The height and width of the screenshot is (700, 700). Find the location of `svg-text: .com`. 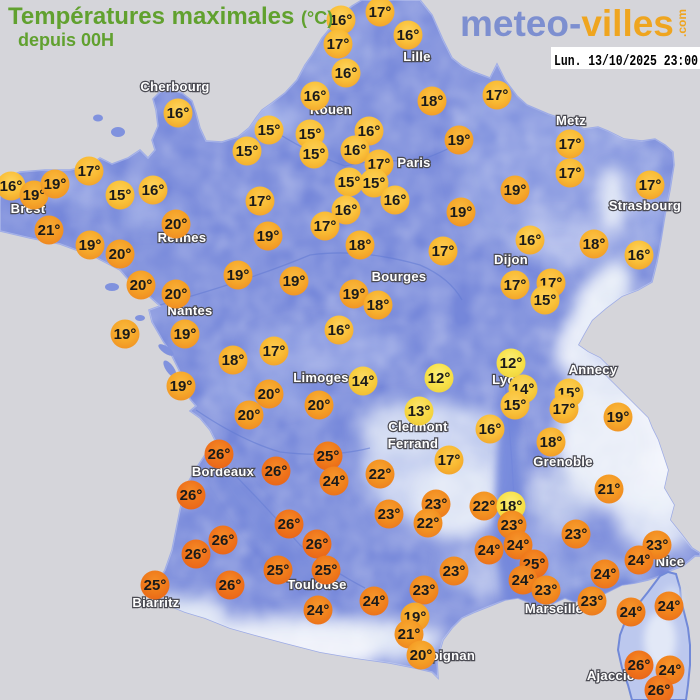

svg-text: .com is located at coordinates (682, 23).